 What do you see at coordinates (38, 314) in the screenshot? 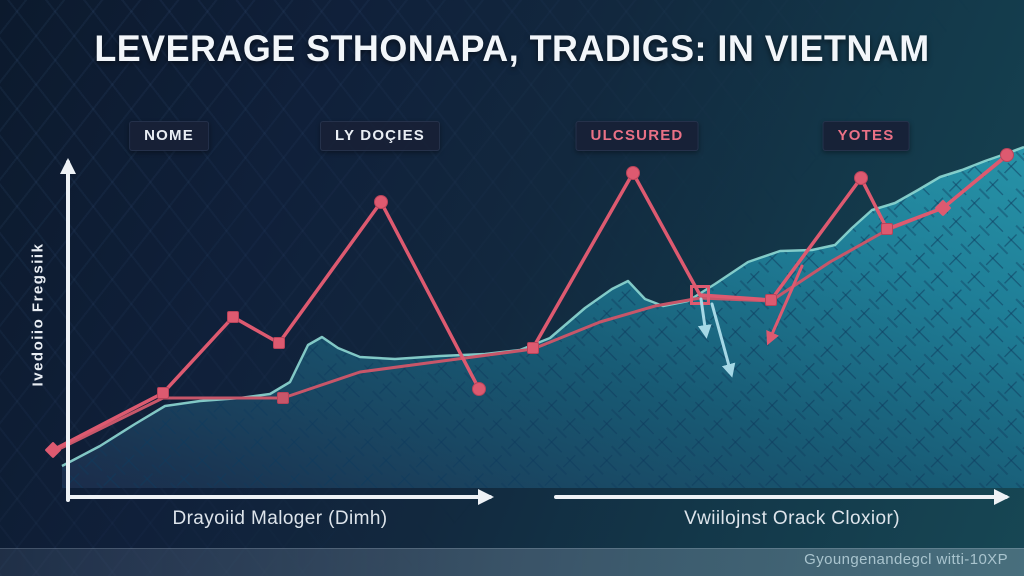
I see `y-axis-label: Ivedoiio Fregsiik` at bounding box center [38, 314].